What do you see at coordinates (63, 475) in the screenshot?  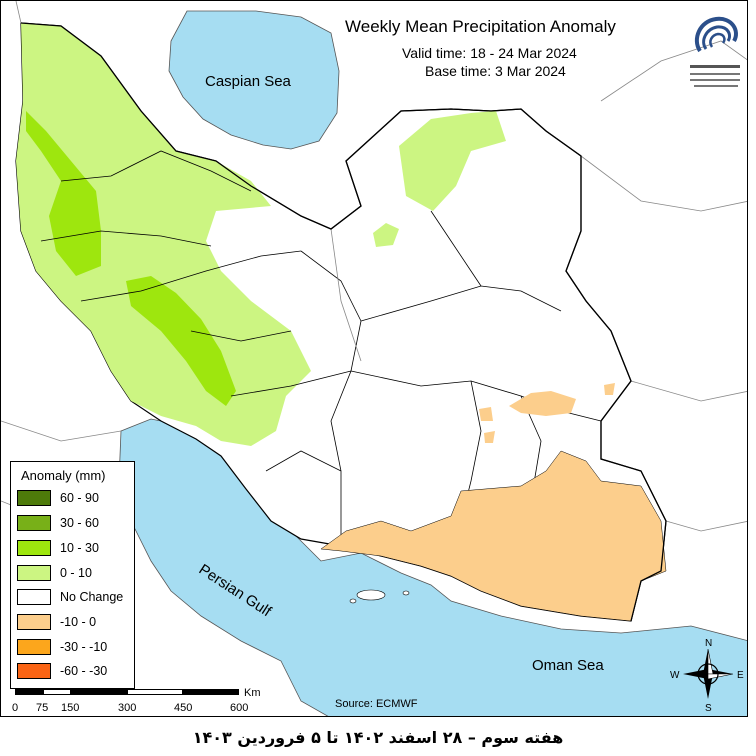 I see `legend-title: Anomaly (mm)` at bounding box center [63, 475].